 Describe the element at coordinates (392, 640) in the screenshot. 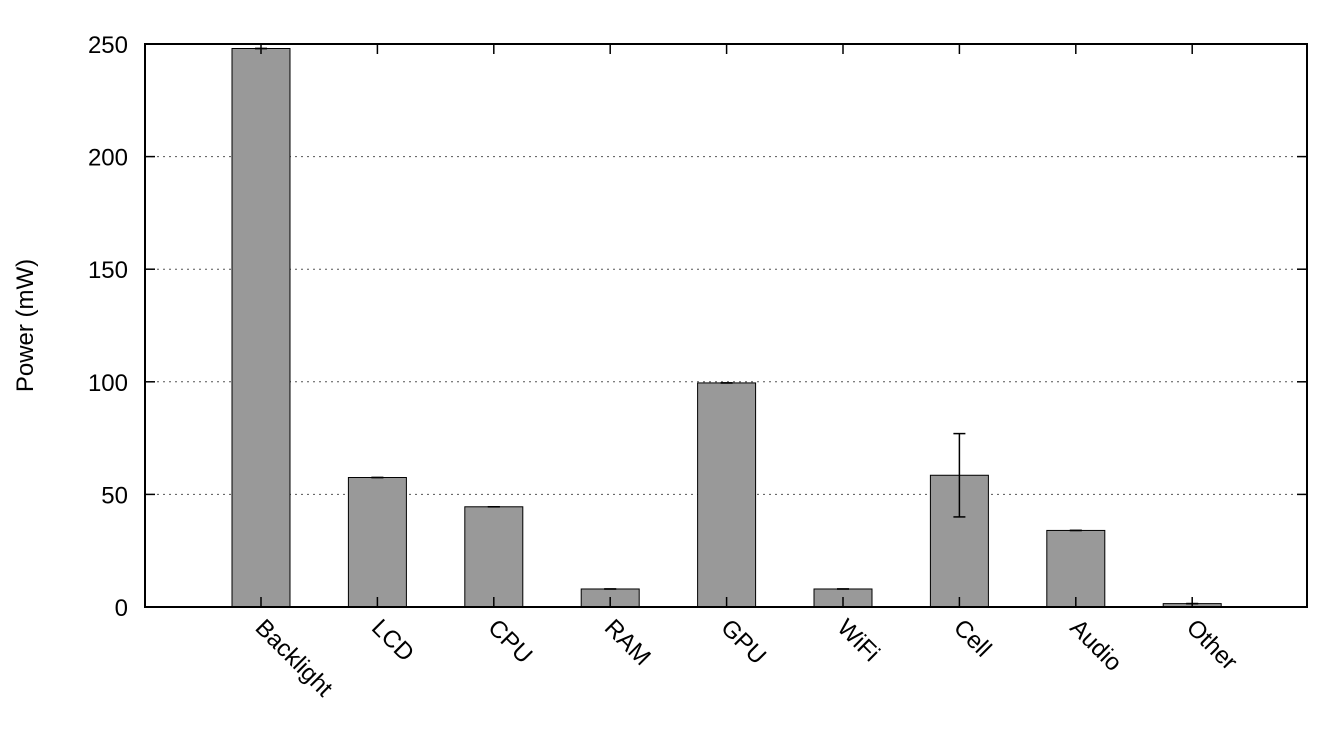

I see `x-tick-label: LCD` at that location.